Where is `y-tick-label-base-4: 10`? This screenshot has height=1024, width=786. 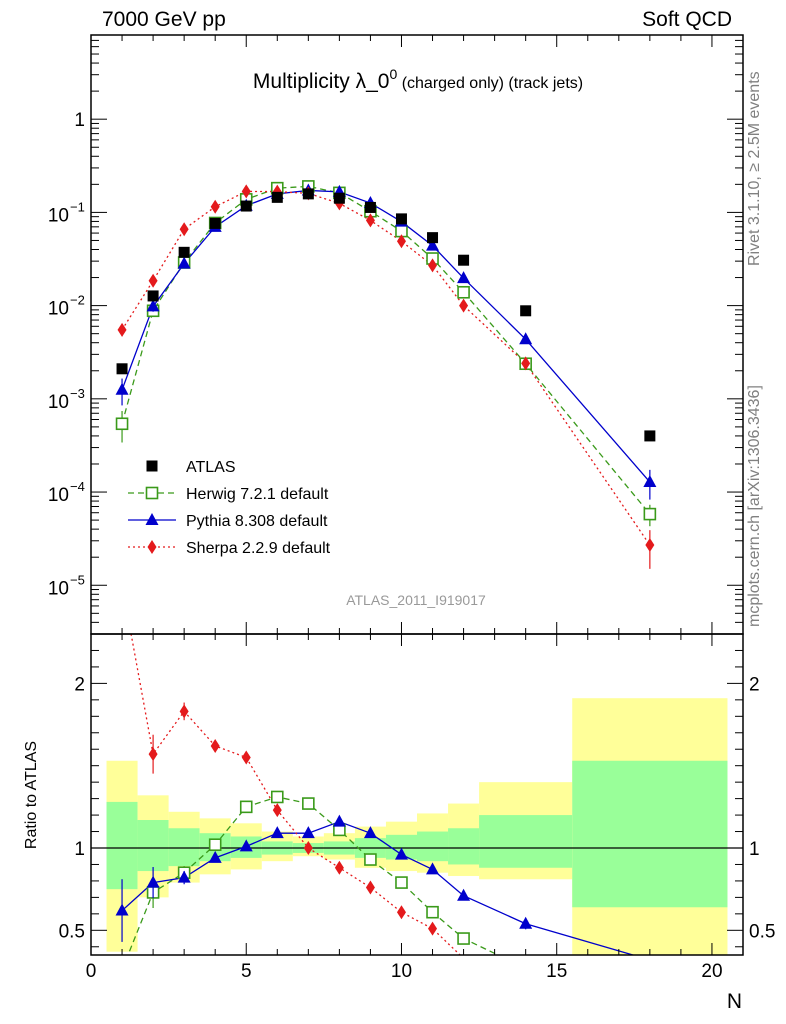
y-tick-label-base-4: 10 is located at coordinates (58, 495).